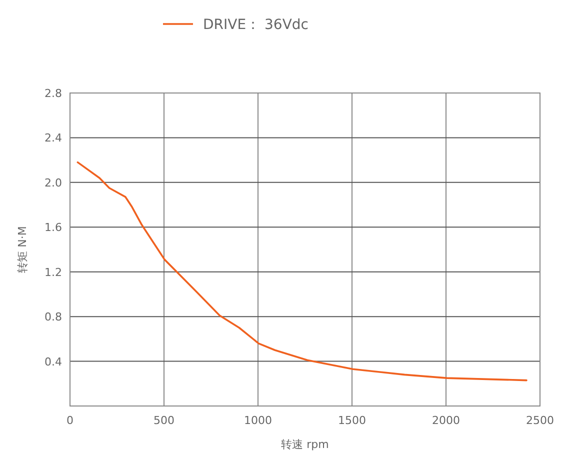  What do you see at coordinates (53, 183) in the screenshot?
I see `y-tick-label: 2.0` at bounding box center [53, 183].